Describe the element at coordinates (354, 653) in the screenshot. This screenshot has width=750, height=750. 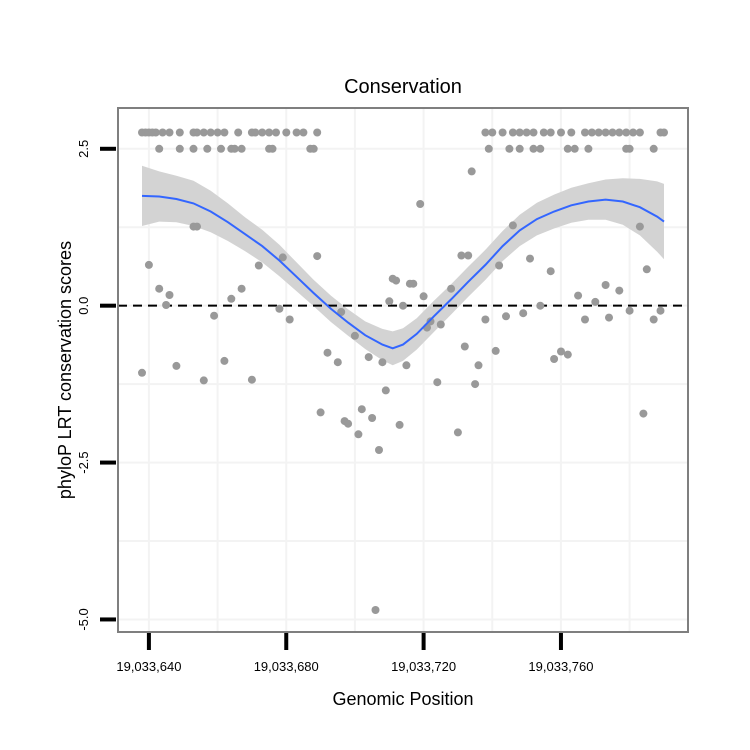
I see `x-axis: 19,033,640 19,033,680 19,033,720 19,033,760` at that location.